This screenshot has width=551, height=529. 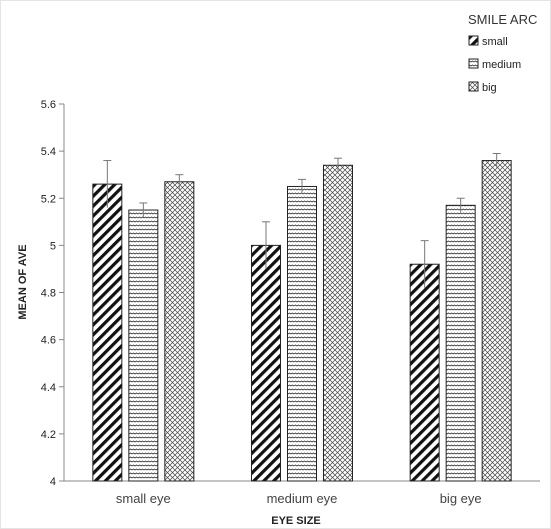 What do you see at coordinates (461, 498) in the screenshot?
I see `x-tick-label: big eye` at bounding box center [461, 498].